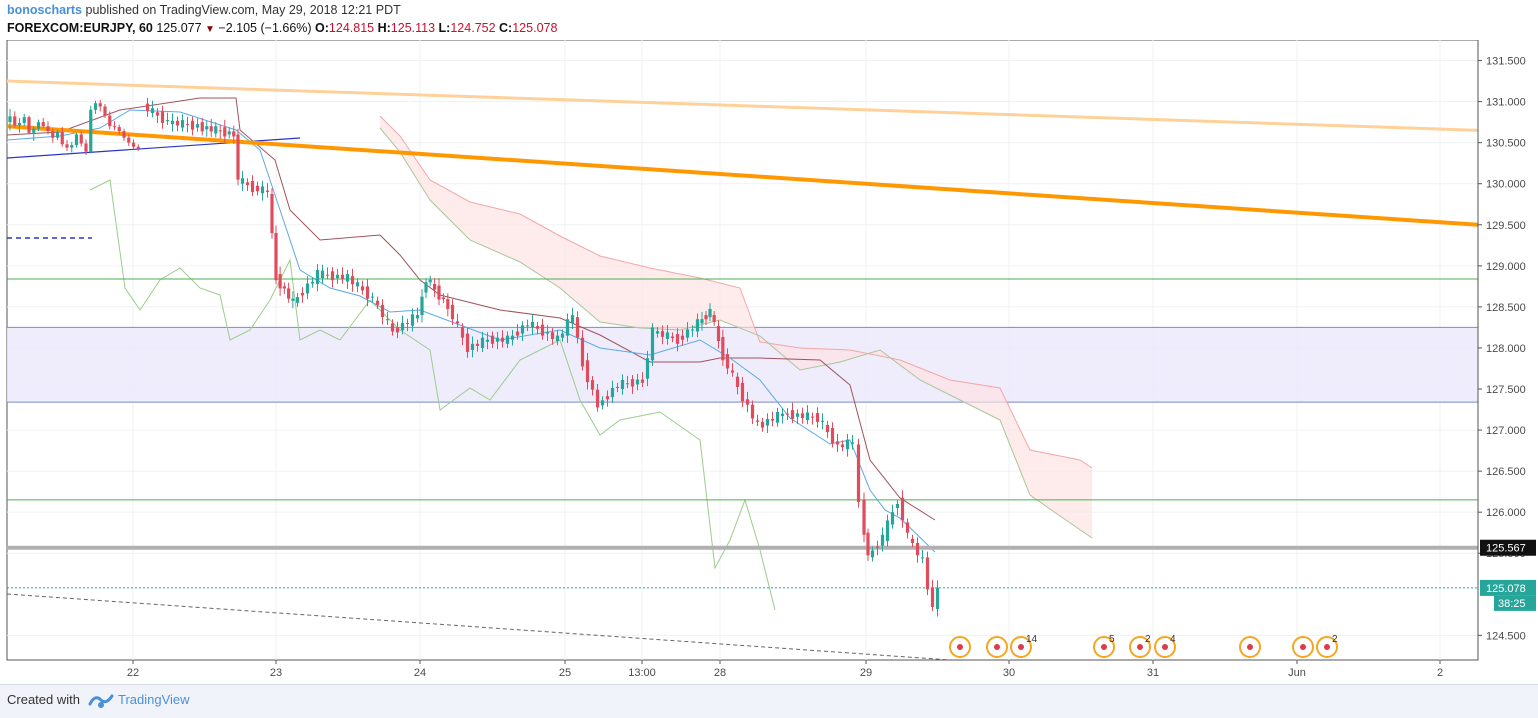 The height and width of the screenshot is (718, 1538). Describe the element at coordinates (101, 700) in the screenshot. I see `tradingview-logo-icon` at that location.